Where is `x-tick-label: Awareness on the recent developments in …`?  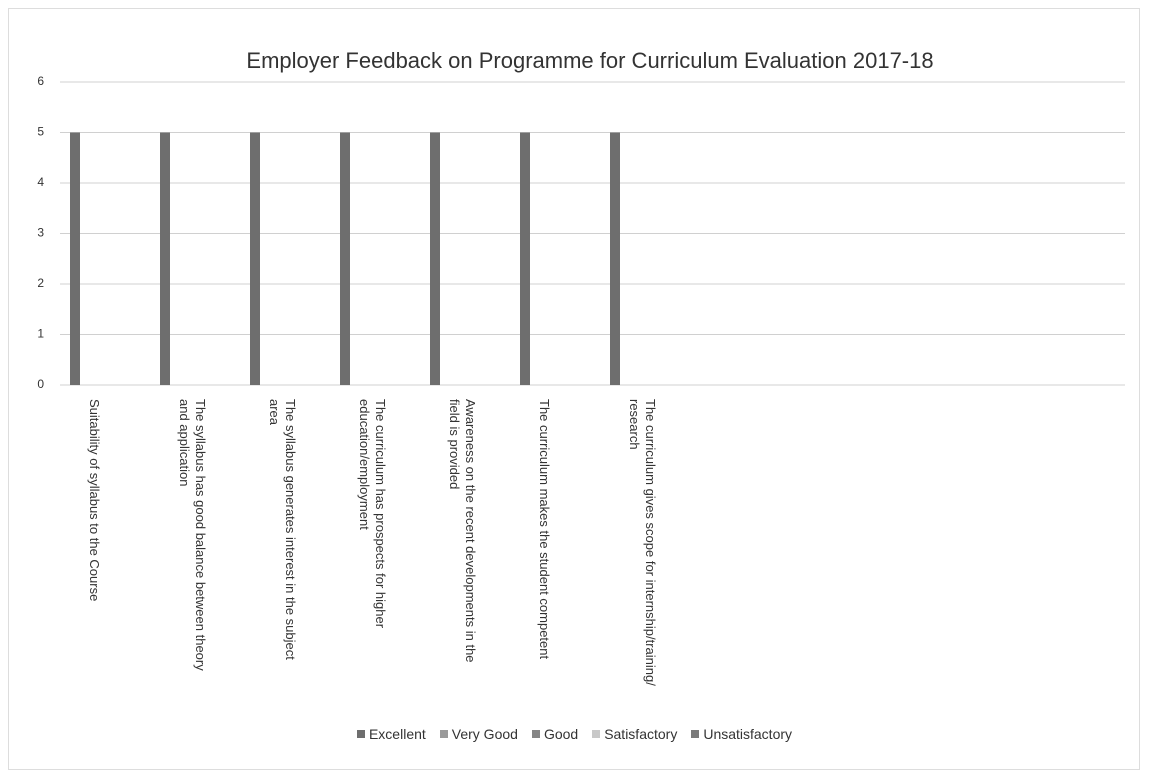
x-tick-label: Awareness on the recent developments in … is located at coordinates (462, 531).